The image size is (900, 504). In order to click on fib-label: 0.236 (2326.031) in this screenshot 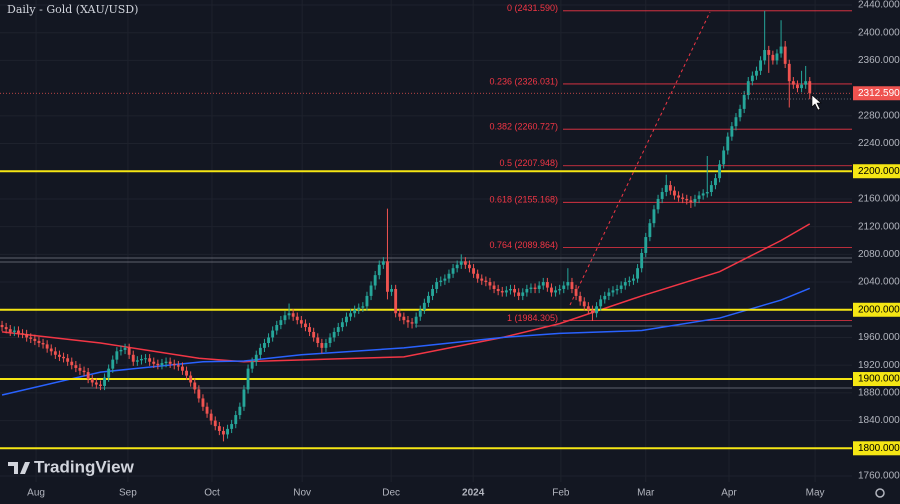, I will do `click(523, 81)`.